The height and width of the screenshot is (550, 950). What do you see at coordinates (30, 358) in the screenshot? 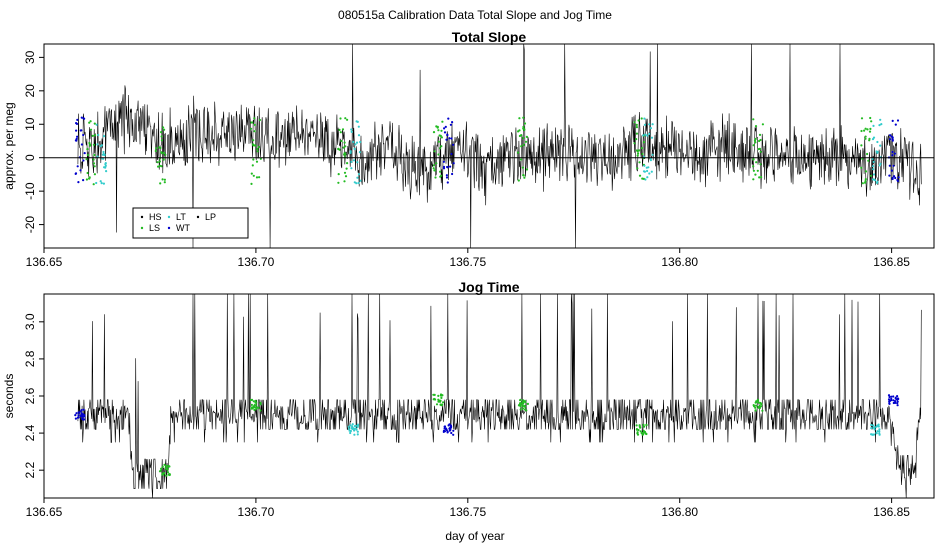
I see `y-tick-label: 2.8` at bounding box center [30, 358].